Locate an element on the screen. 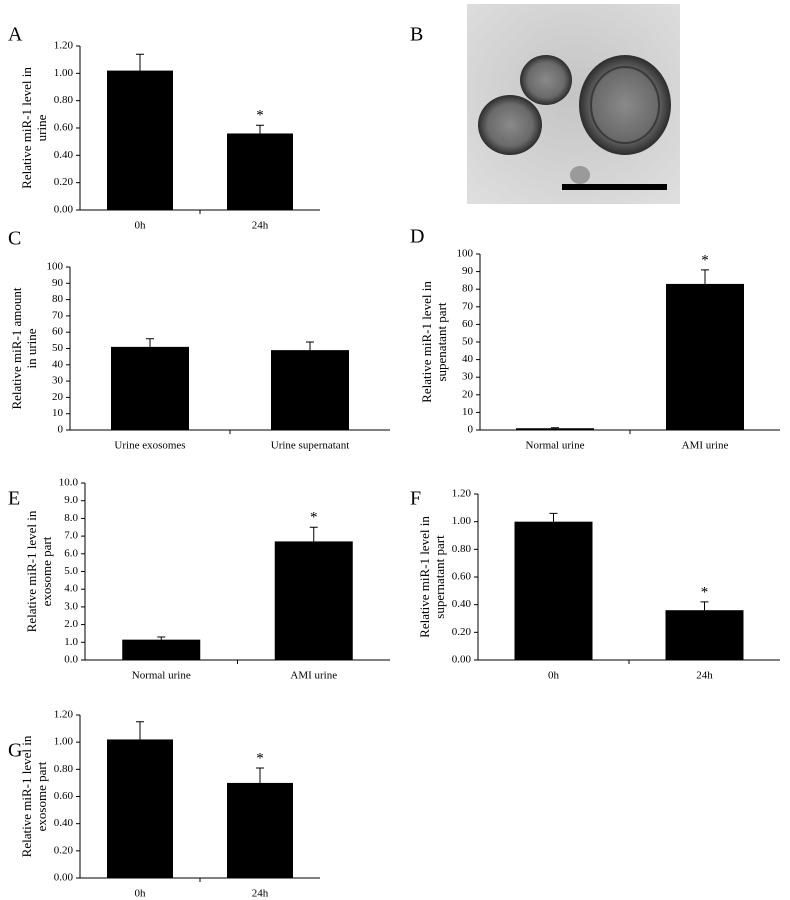 This screenshot has width=790, height=900. y-tick-label: 90 is located at coordinates (468, 271).